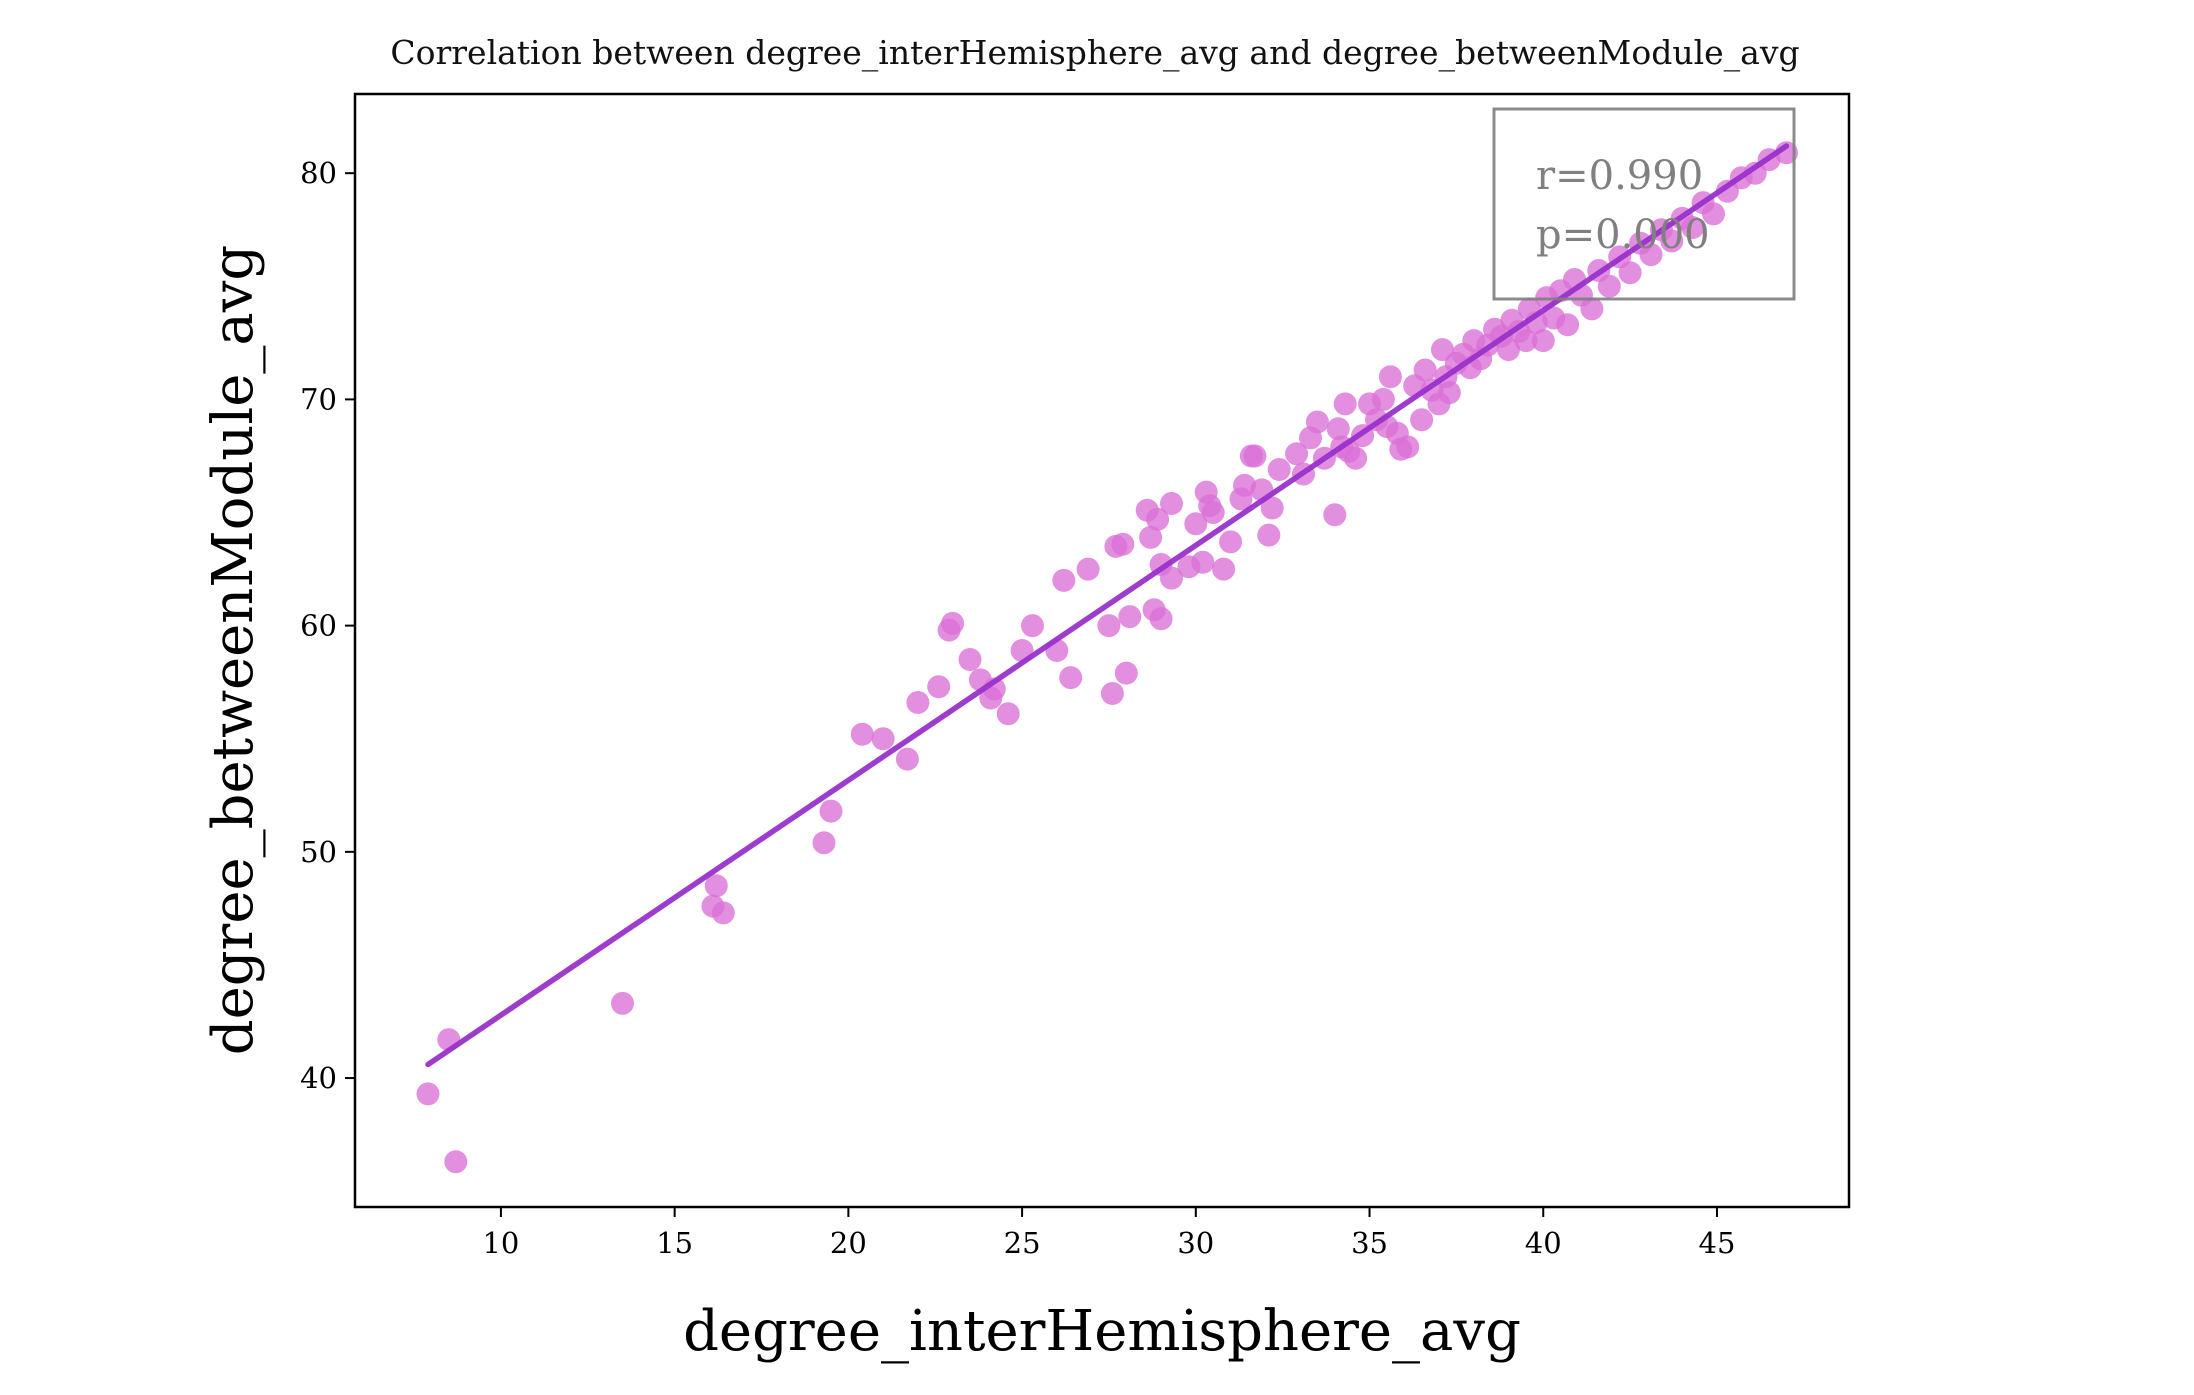  Describe the element at coordinates (1619, 176) in the screenshot. I see `annotation-r-text: r=0.990` at that location.